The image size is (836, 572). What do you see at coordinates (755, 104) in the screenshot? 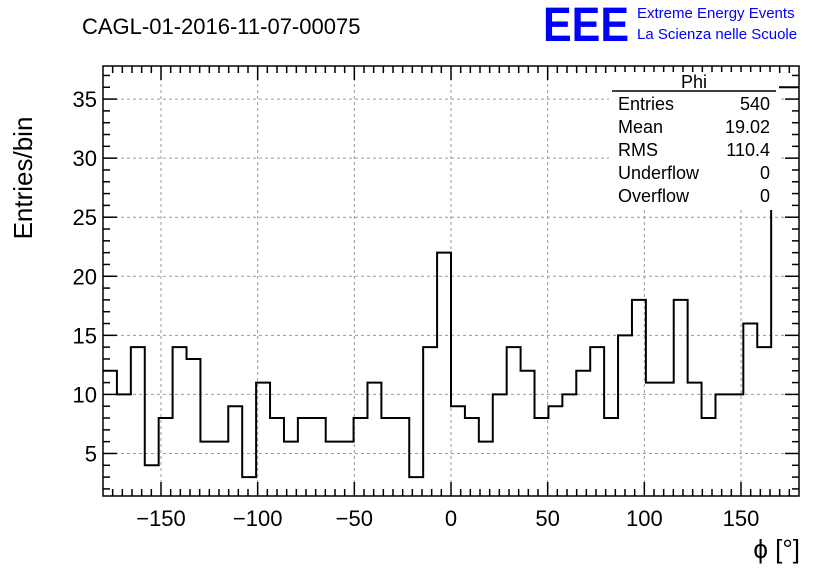
I see `stats-value: 540` at bounding box center [755, 104].